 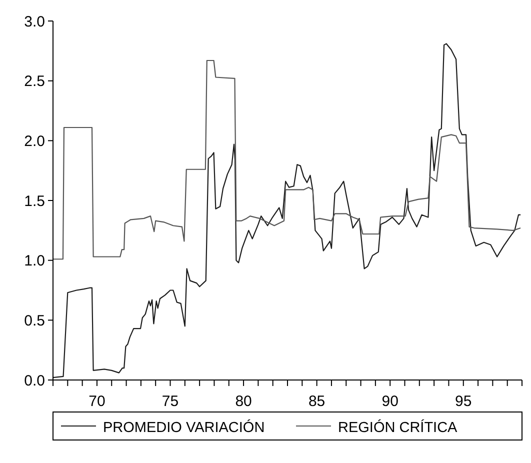 What do you see at coordinates (34, 321) in the screenshot?
I see `y-tick-label: 0.5` at bounding box center [34, 321].